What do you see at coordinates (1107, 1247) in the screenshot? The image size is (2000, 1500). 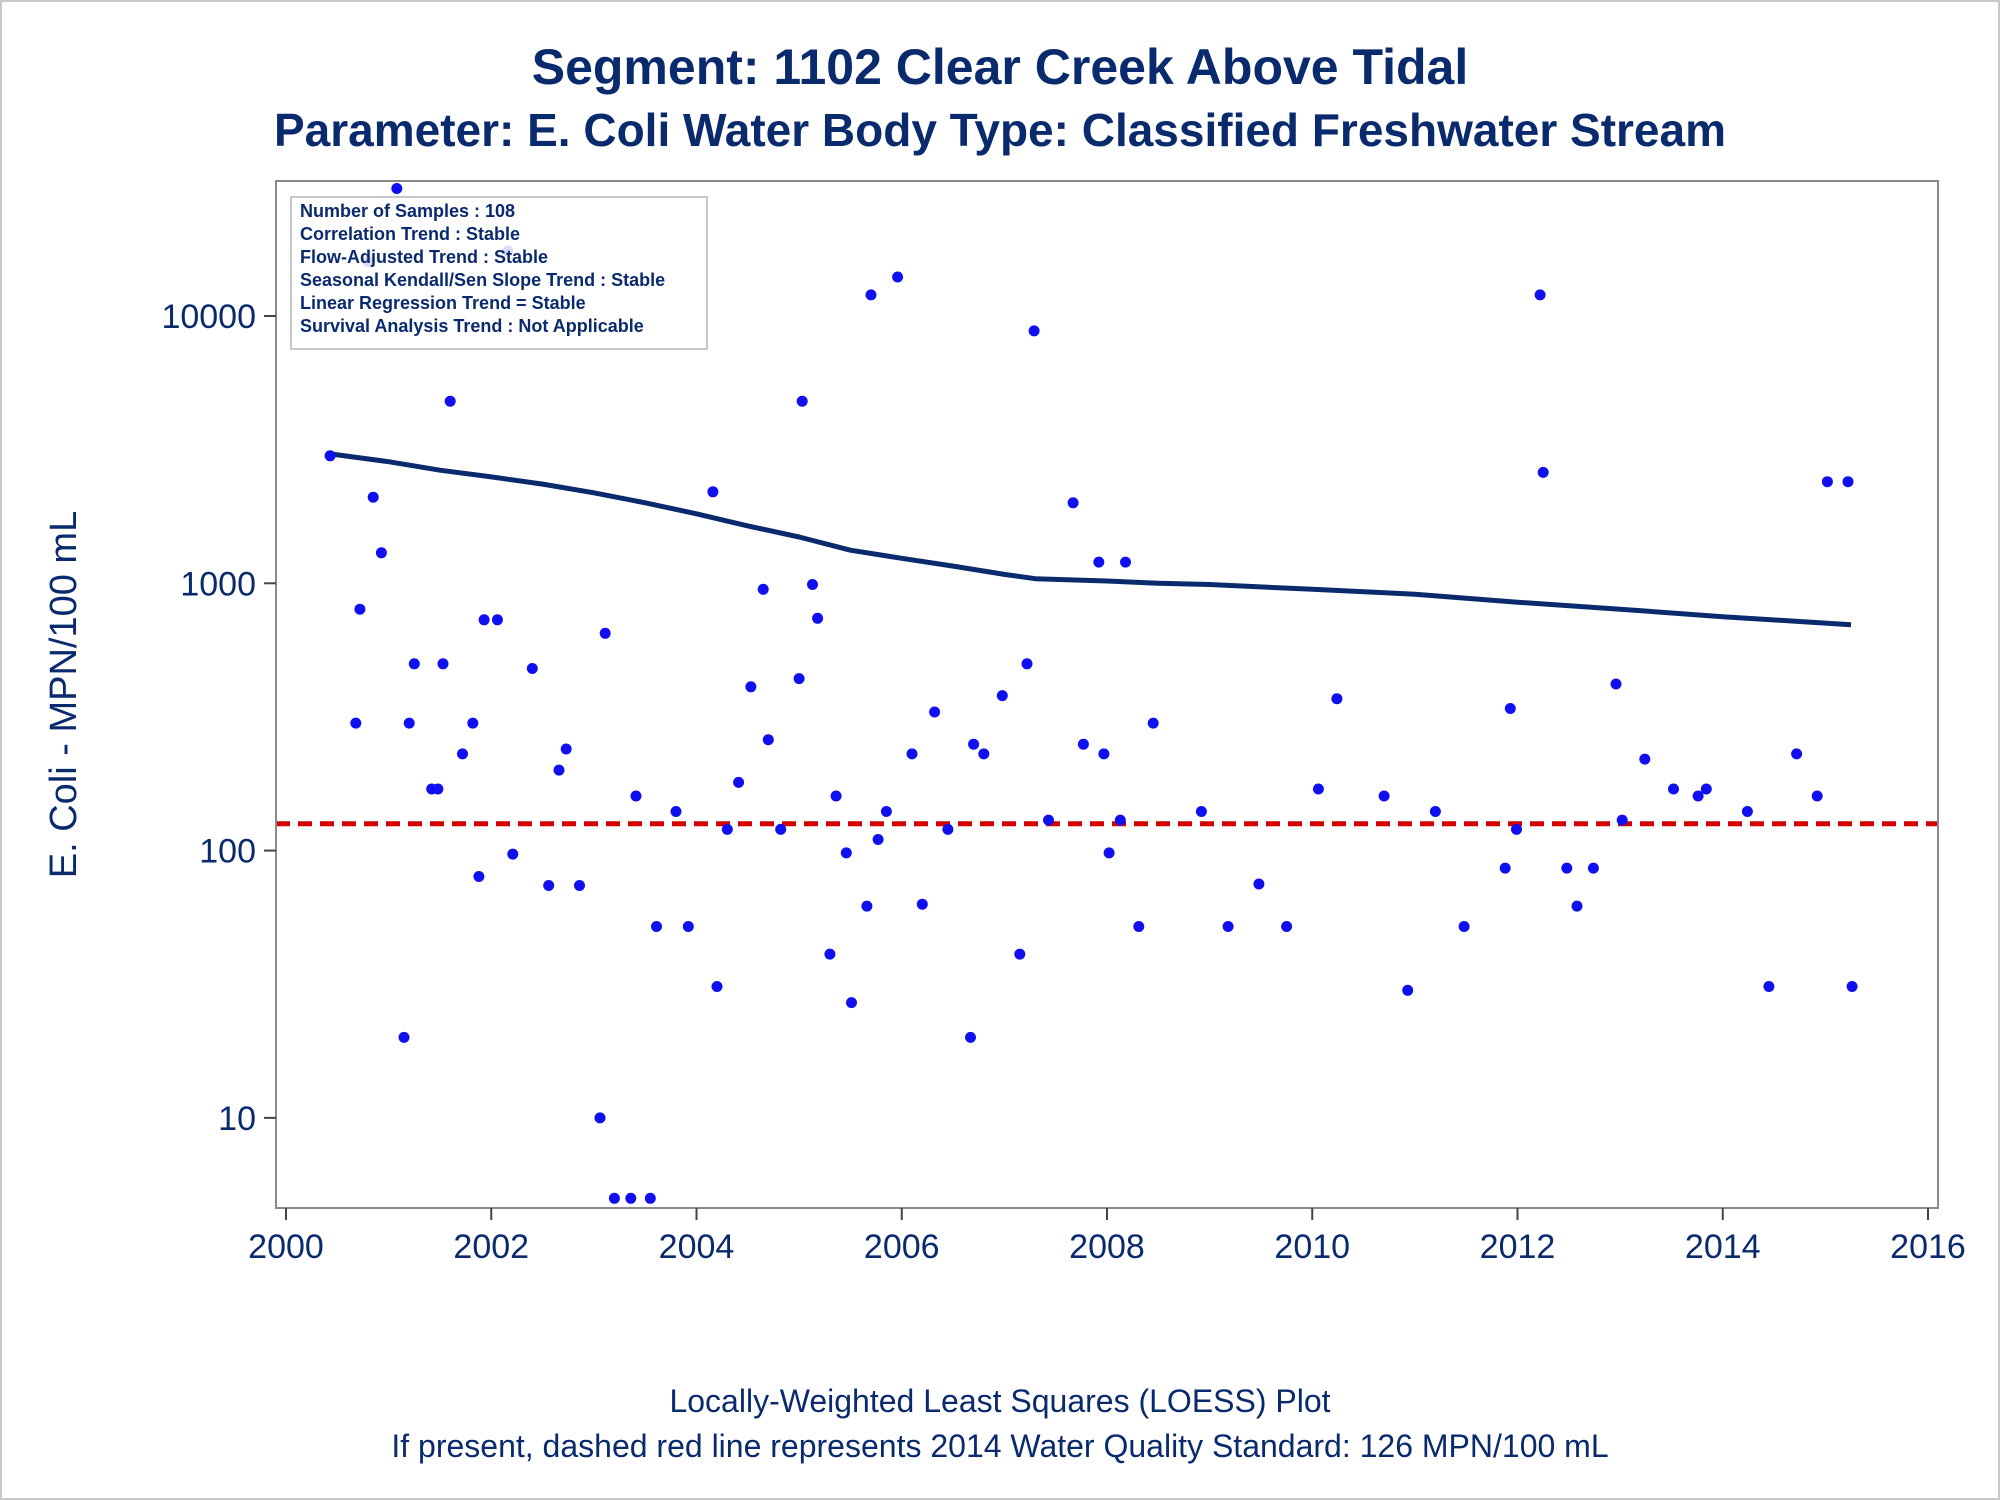 I see `x-tick-label: 2008` at bounding box center [1107, 1247].